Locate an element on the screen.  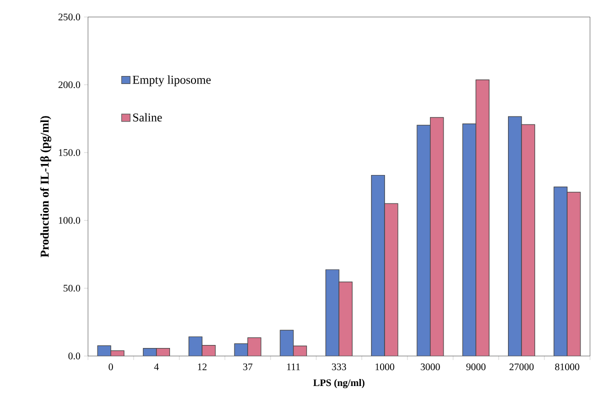
y-tick-label: 50.0 is located at coordinates (72, 288).